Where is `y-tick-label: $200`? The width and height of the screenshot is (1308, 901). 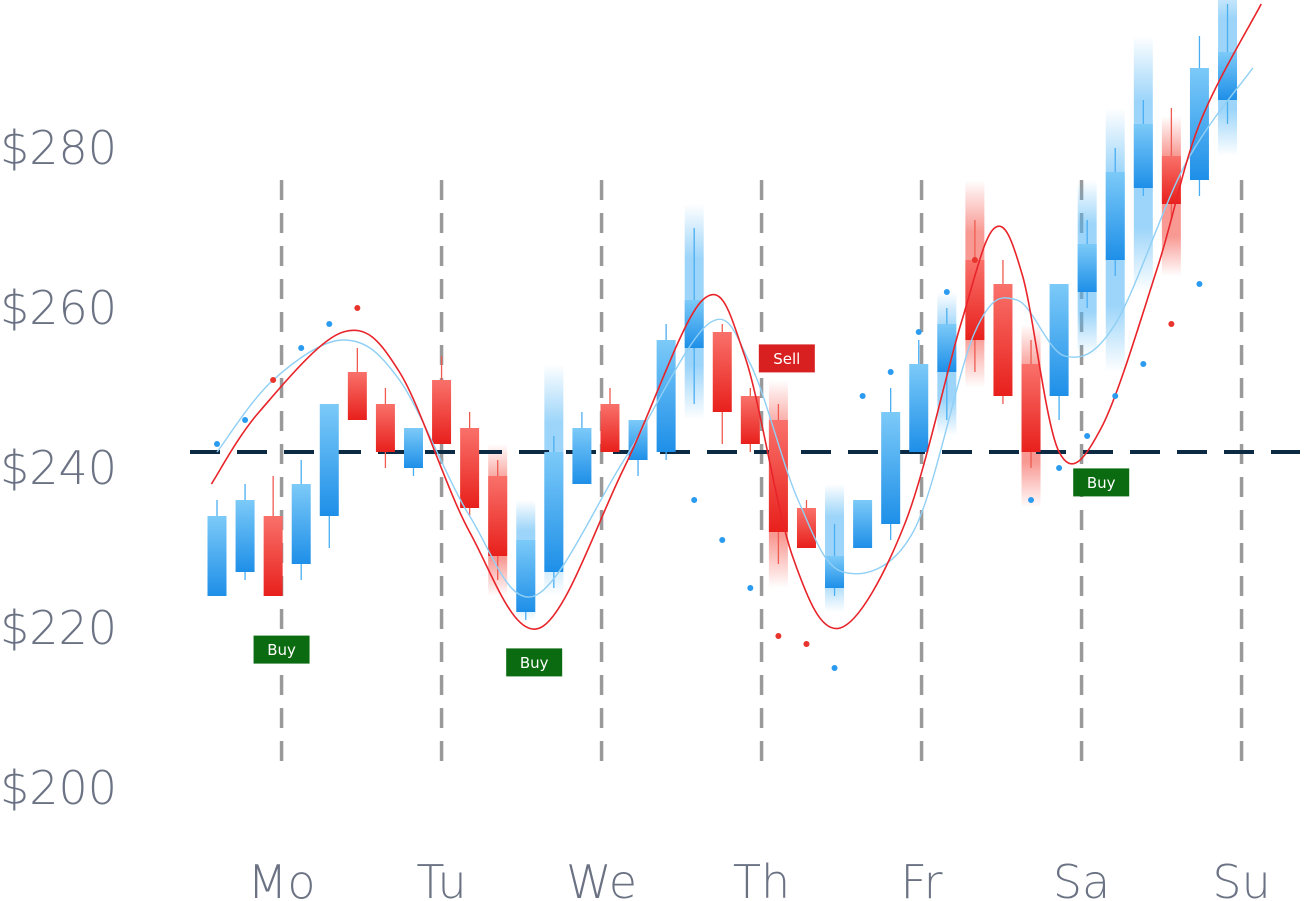 y-tick-label: $200 is located at coordinates (58, 788).